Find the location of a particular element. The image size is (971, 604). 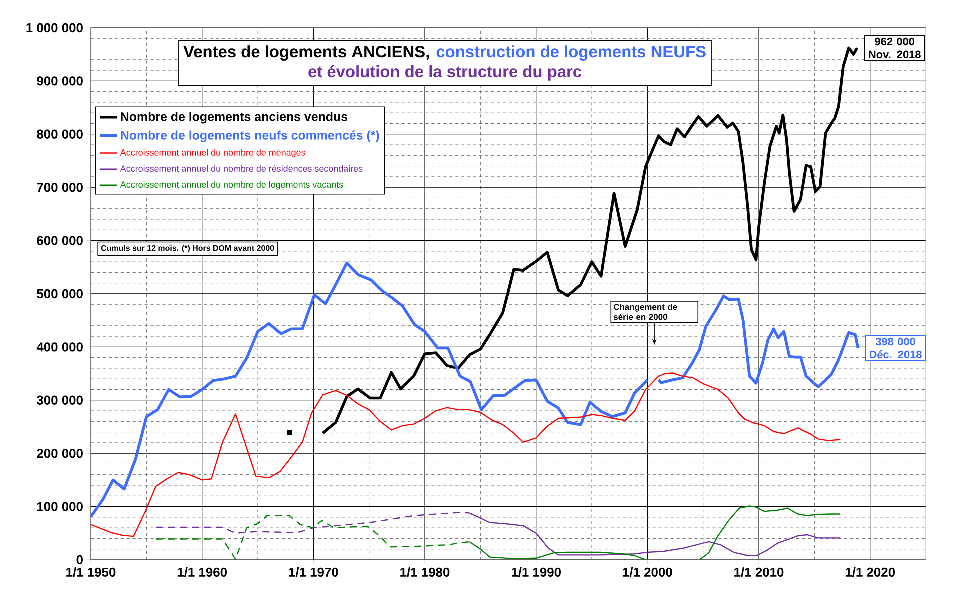

text: construction de logements NEUFS is located at coordinates (571, 54).